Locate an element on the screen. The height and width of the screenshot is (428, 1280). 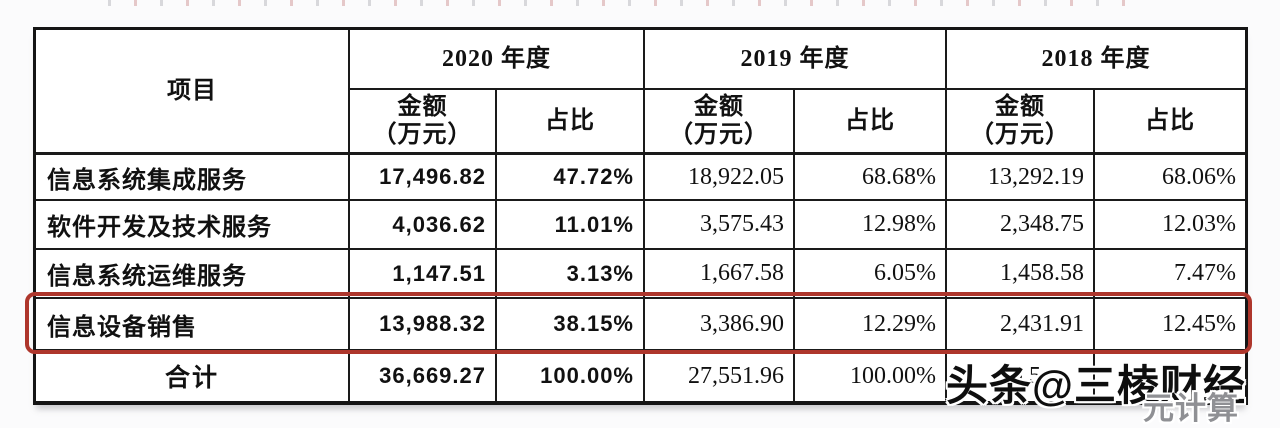
header-ratio-2019: 占比 is located at coordinates (871, 122).